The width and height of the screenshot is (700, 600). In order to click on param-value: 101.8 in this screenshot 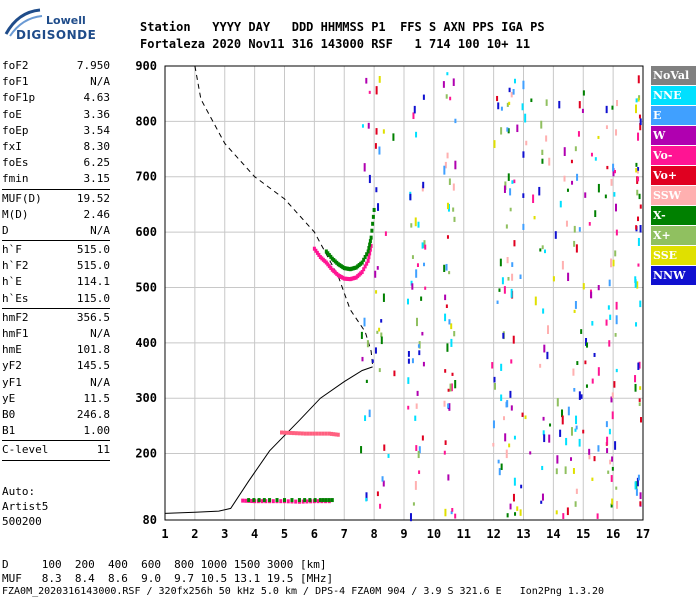, I will do `click(93, 350)`.